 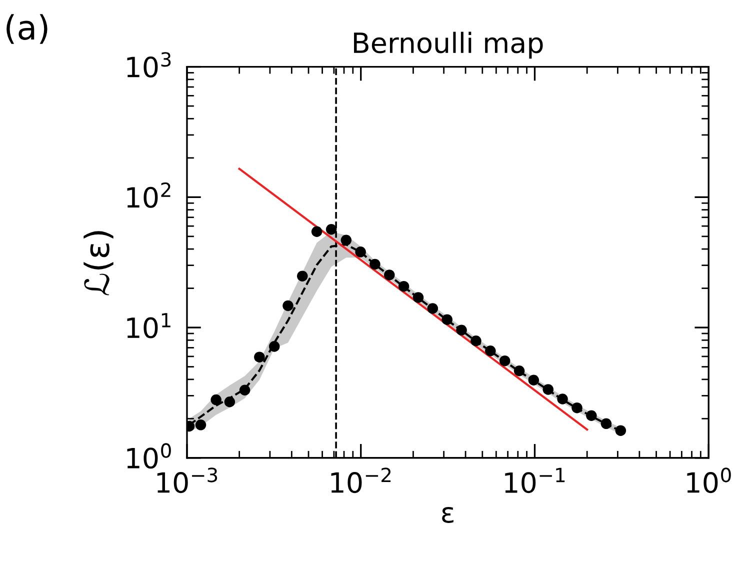 What do you see at coordinates (148, 325) in the screenshot?
I see `y-tick-label: 10$^{1}$` at bounding box center [148, 325].